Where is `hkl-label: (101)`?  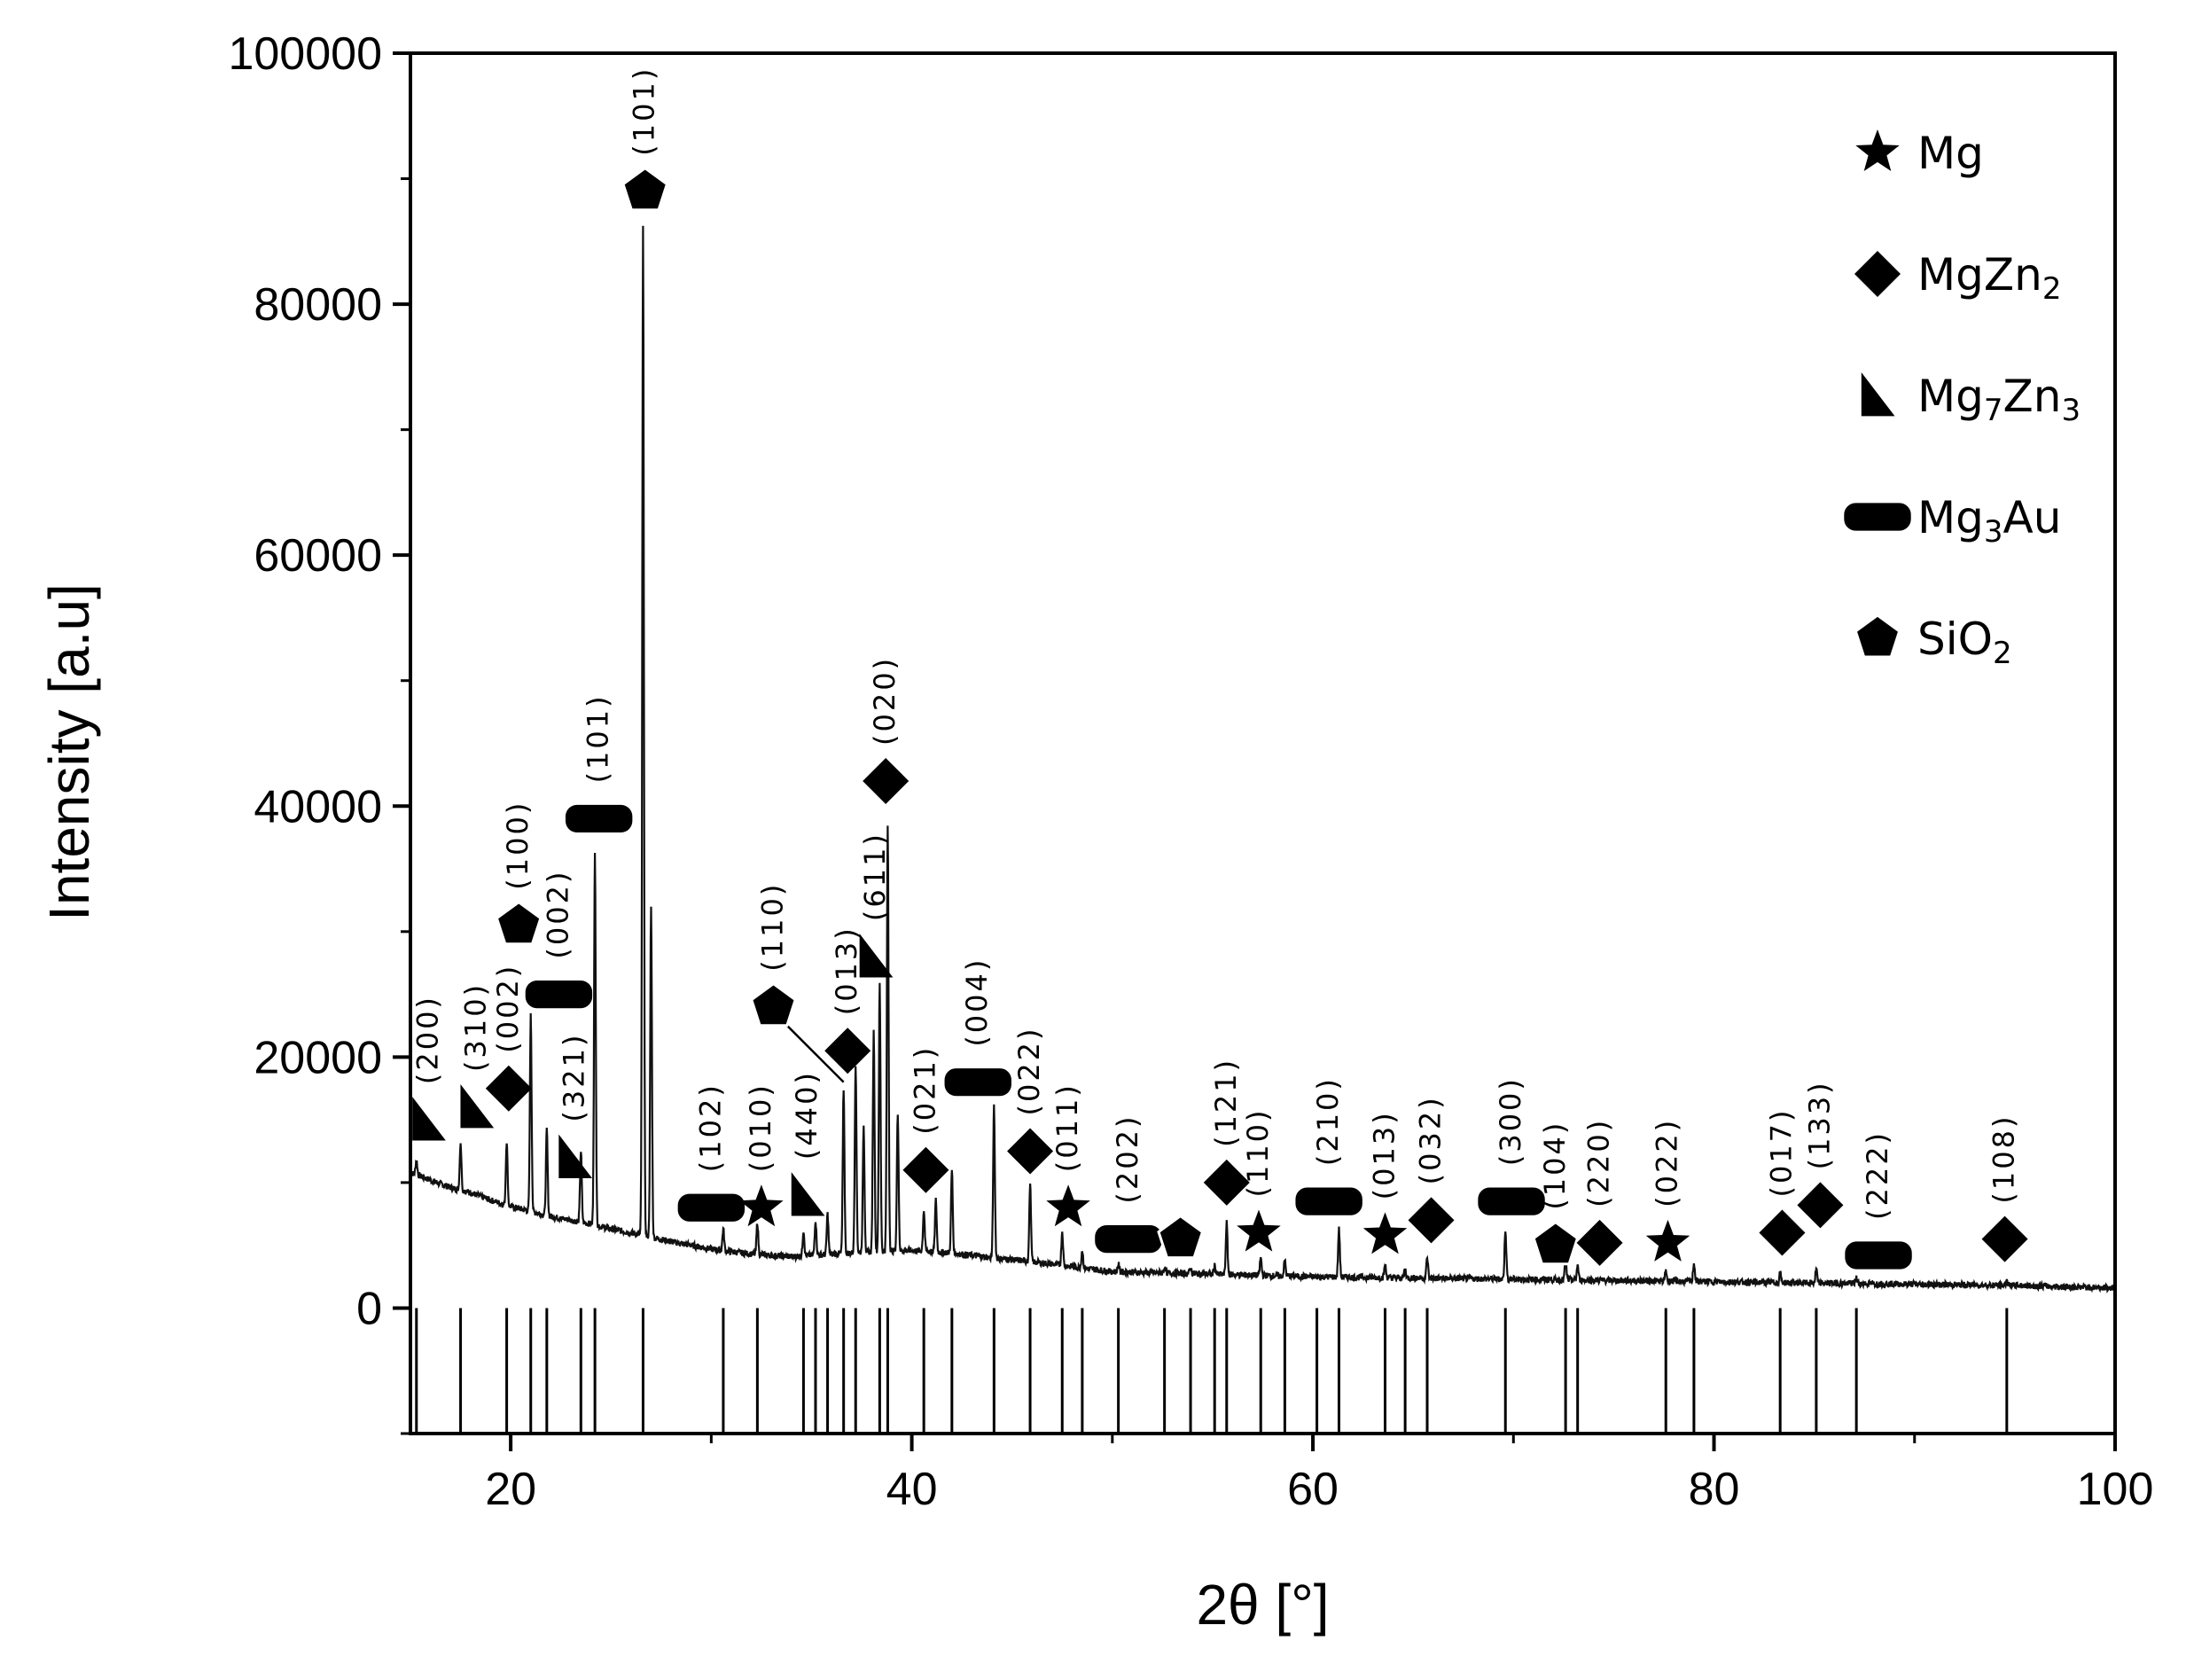
hkl-label: (101) is located at coordinates (598, 738).